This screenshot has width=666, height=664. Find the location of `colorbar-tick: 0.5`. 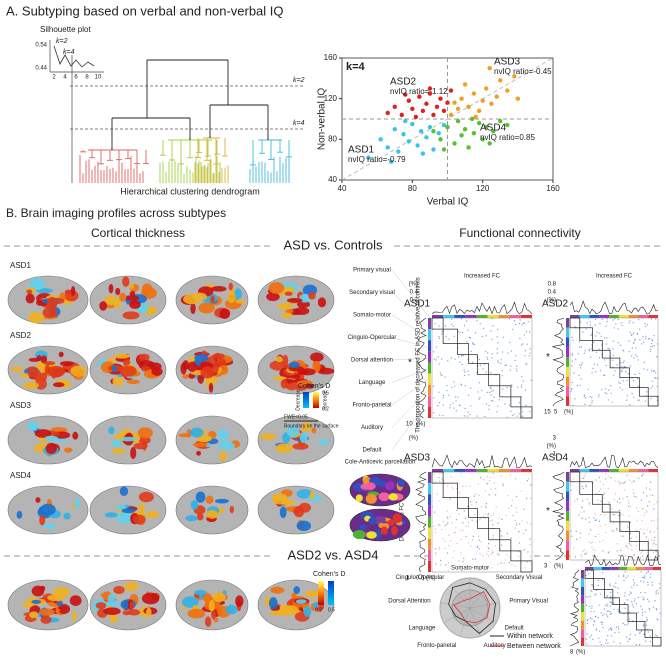

colorbar-tick: 0.5 is located at coordinates (331, 610).